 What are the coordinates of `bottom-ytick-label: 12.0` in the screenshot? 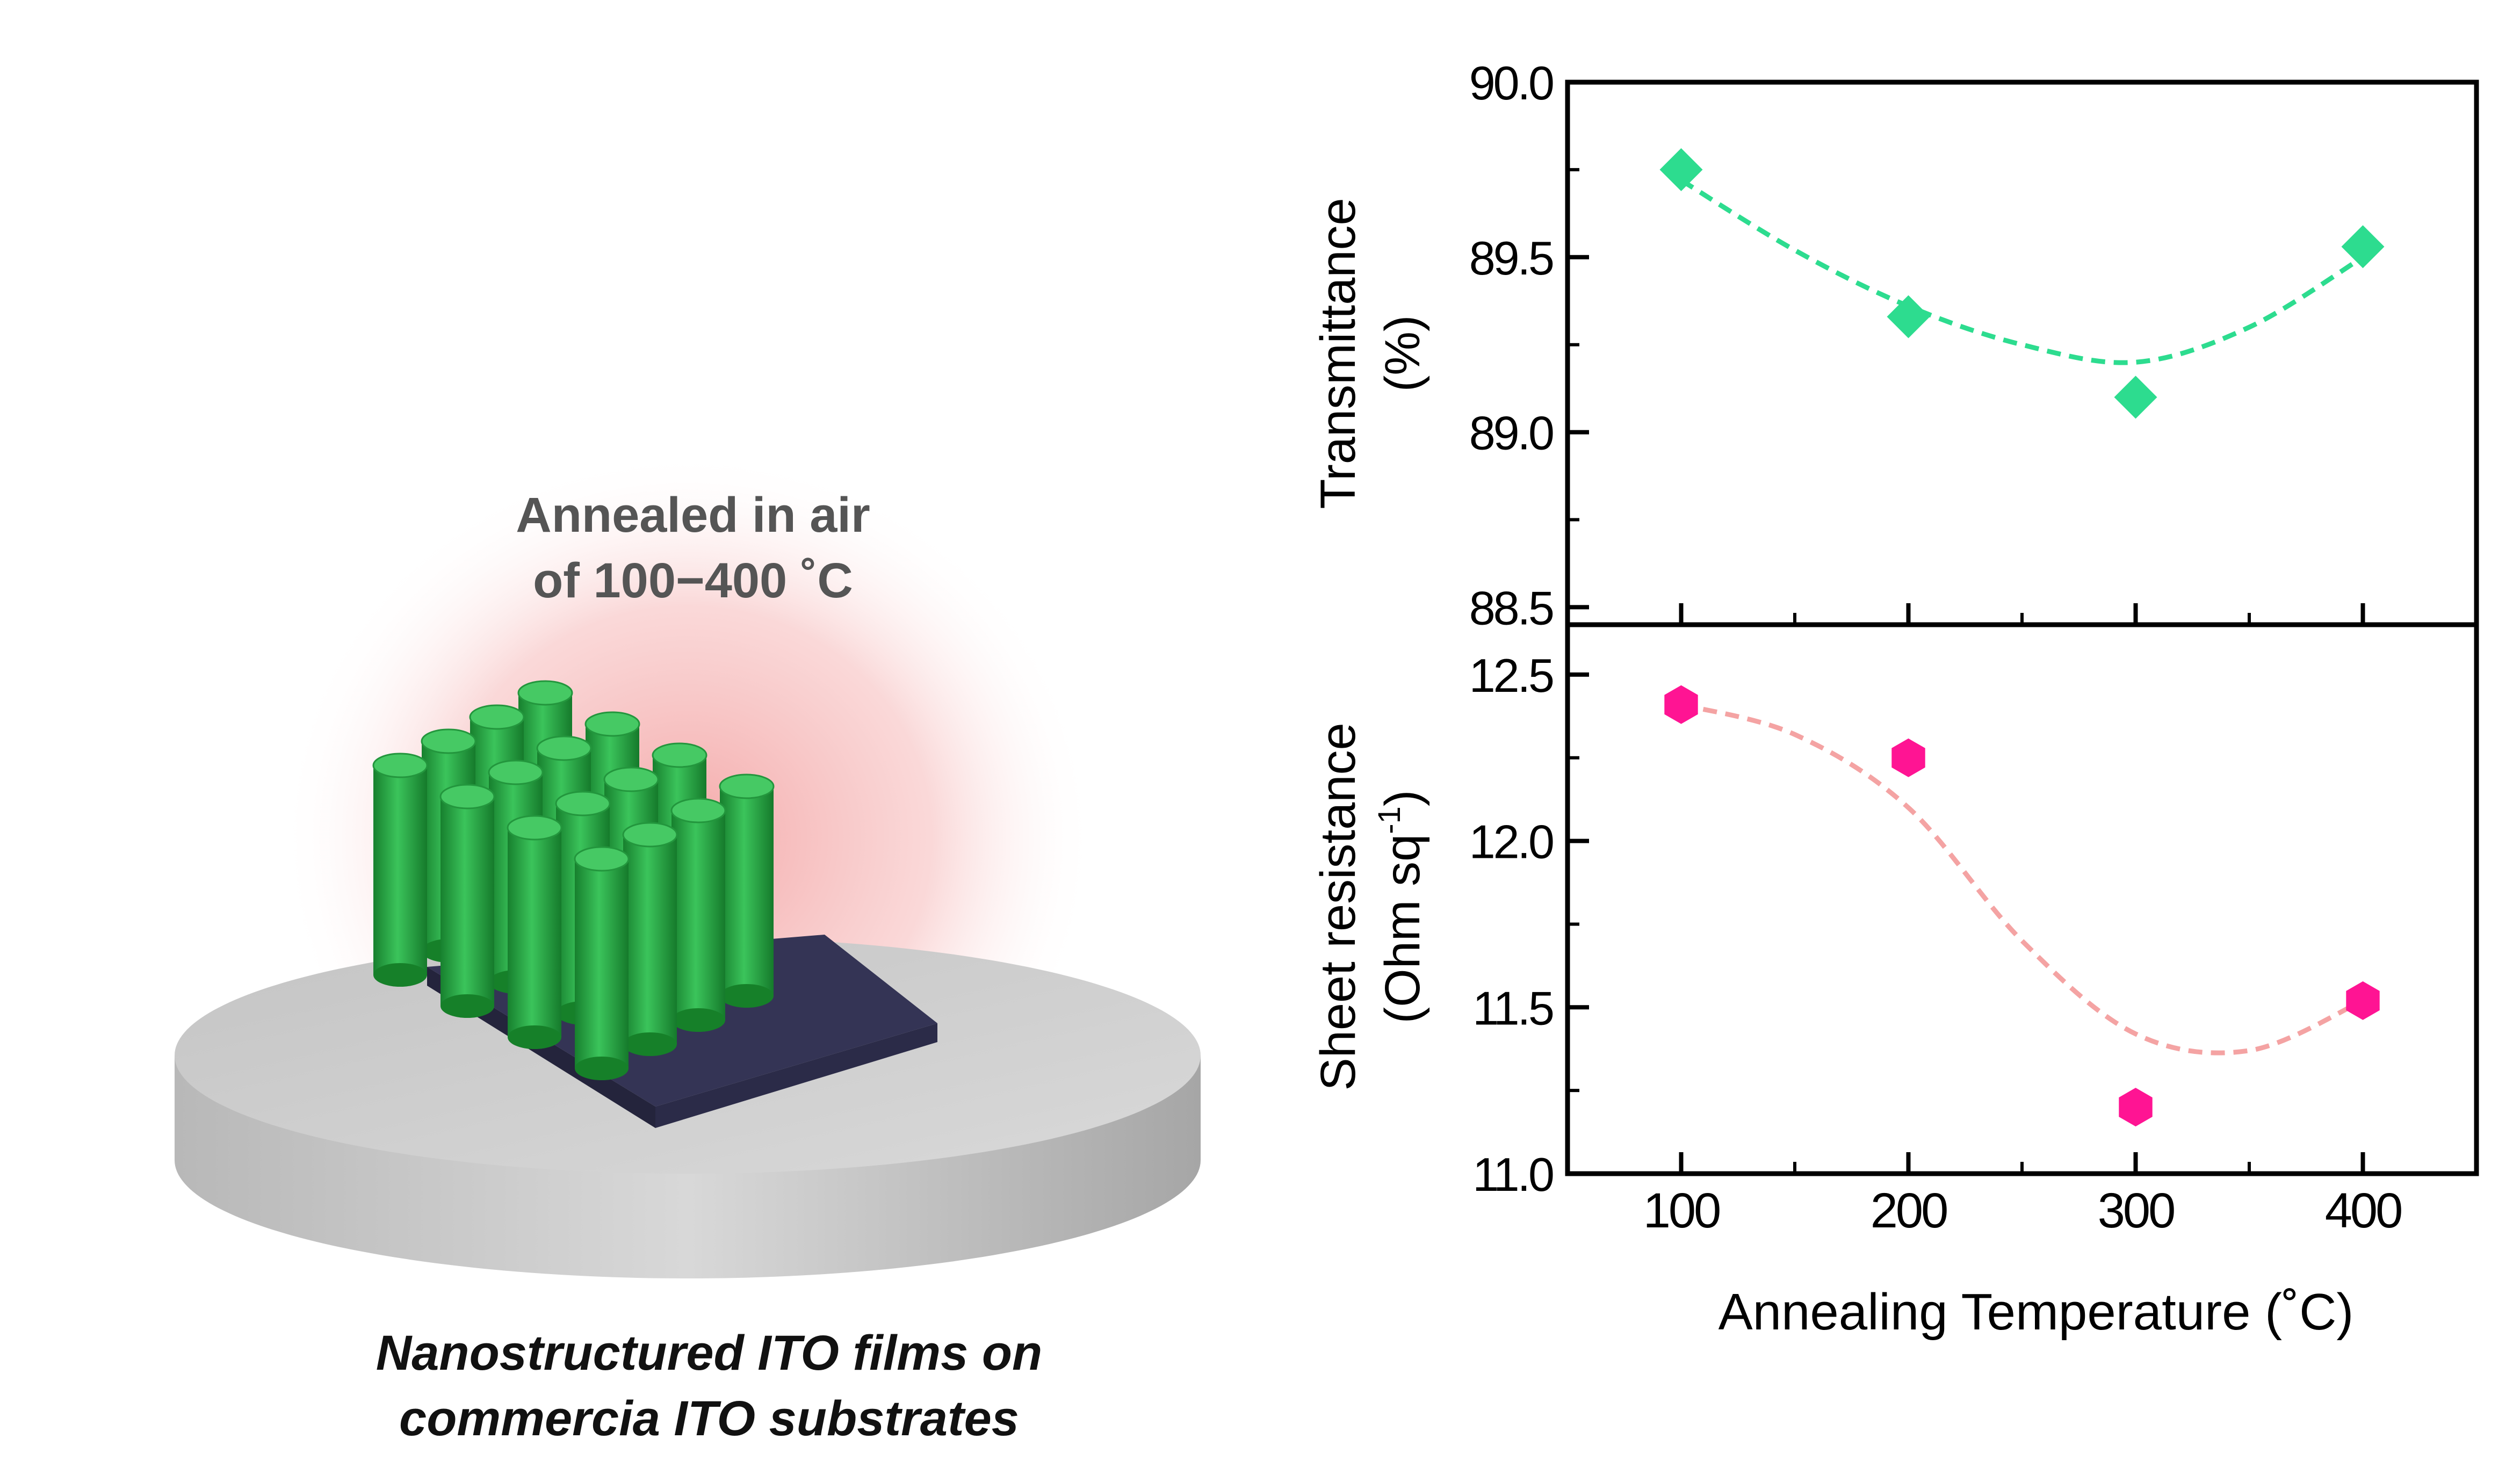 It's located at (1511, 842).